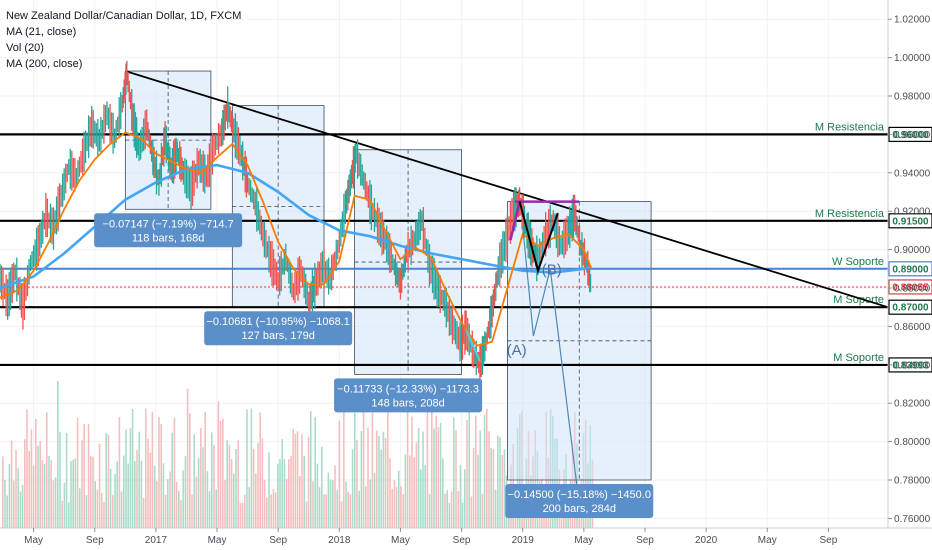  What do you see at coordinates (850, 127) in the screenshot?
I see `level-name-1: M Resistencia` at bounding box center [850, 127].